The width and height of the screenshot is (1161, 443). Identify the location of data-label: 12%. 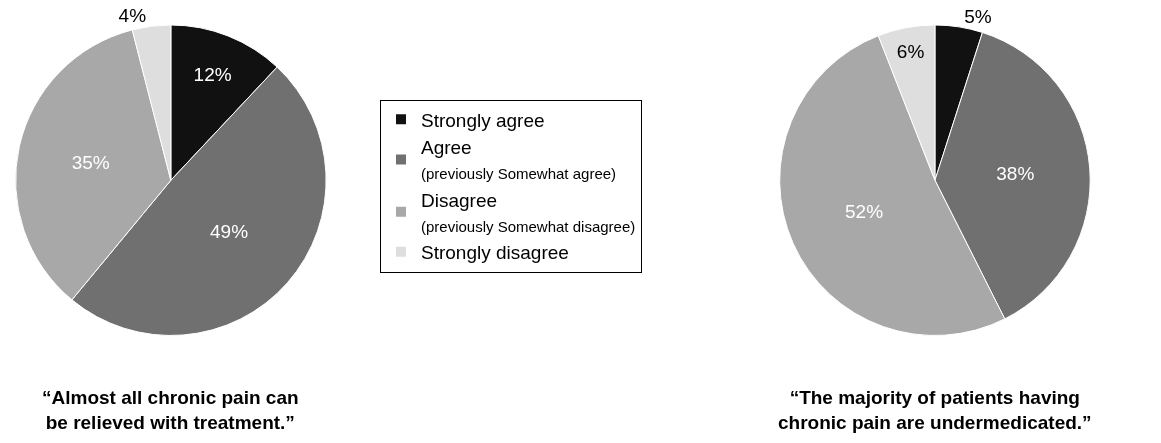
(212, 75).